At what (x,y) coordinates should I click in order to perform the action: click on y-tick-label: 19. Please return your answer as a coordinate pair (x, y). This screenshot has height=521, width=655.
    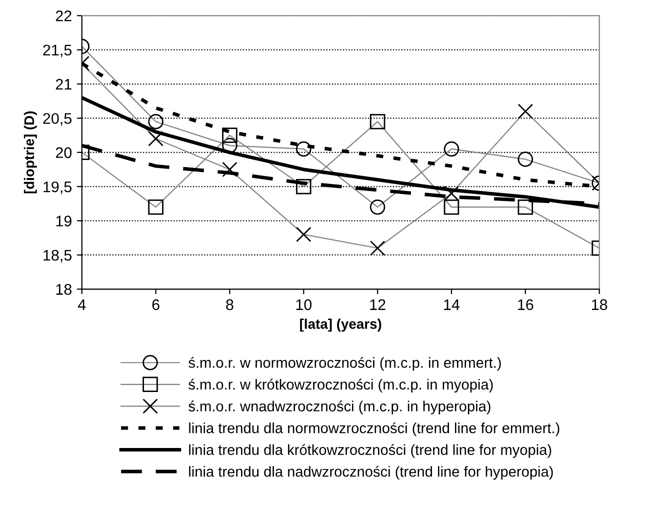
    Looking at the image, I should click on (64, 221).